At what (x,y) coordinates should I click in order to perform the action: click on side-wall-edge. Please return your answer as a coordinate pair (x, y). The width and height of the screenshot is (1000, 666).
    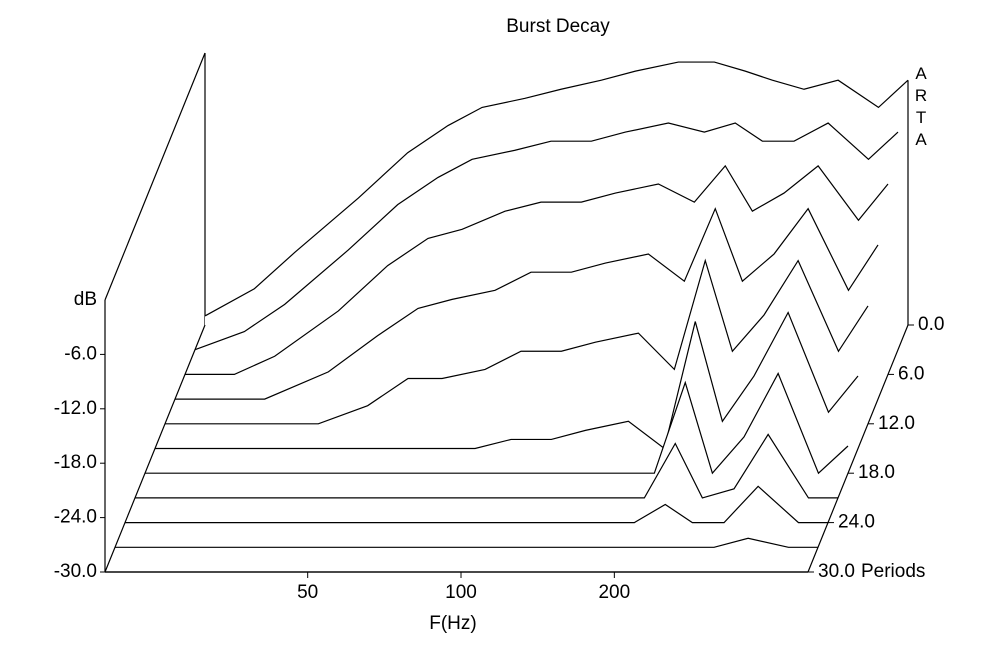
    Looking at the image, I should click on (155, 176).